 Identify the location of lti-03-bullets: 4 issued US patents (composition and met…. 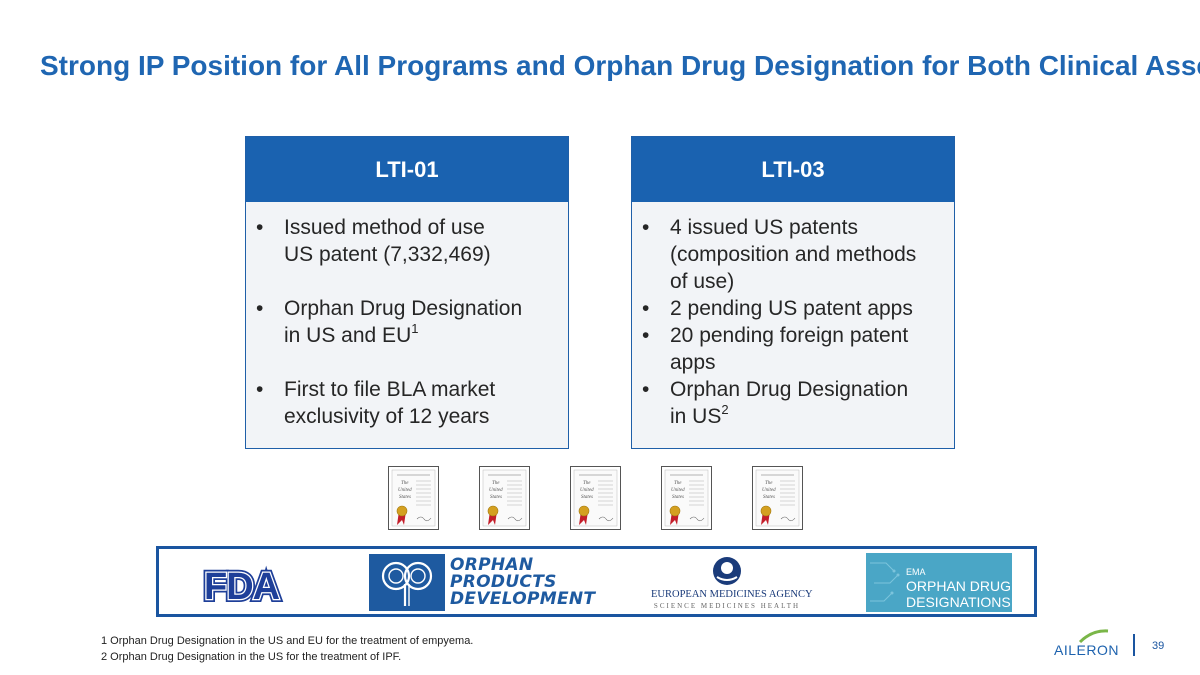
(793, 316).